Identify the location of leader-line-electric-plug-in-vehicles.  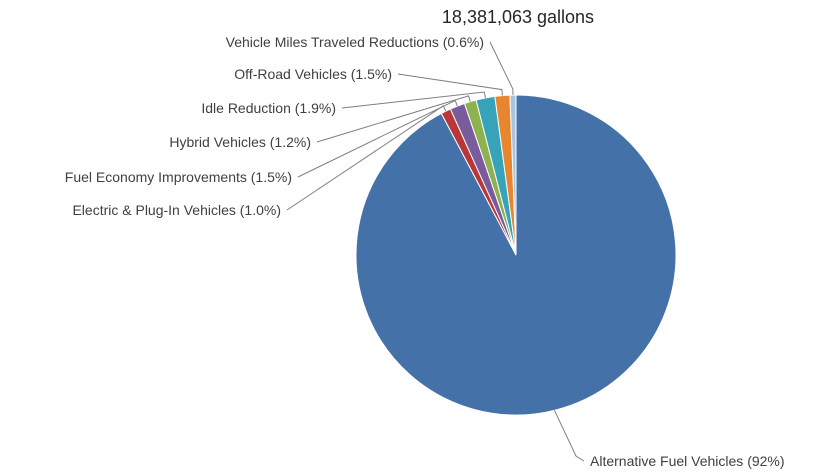
(366, 158).